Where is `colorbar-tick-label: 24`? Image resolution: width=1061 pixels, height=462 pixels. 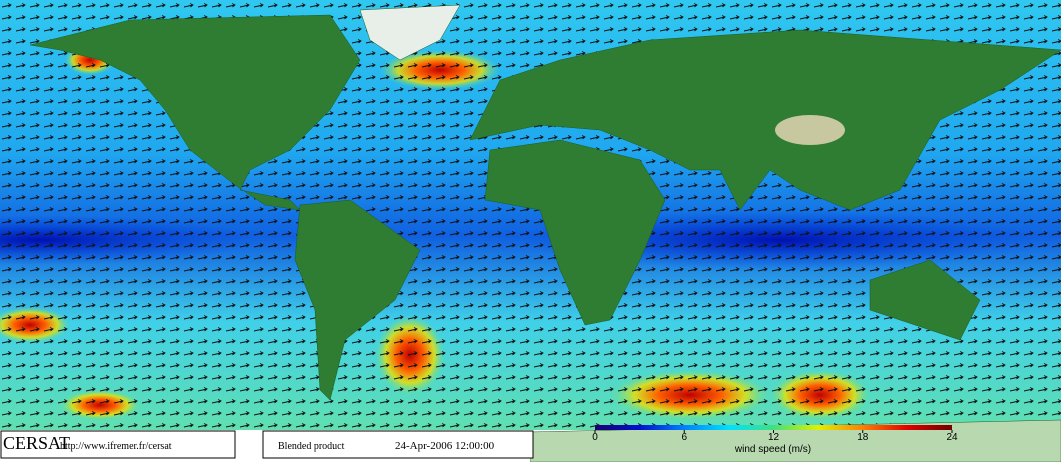
colorbar-tick-label: 24 is located at coordinates (952, 437).